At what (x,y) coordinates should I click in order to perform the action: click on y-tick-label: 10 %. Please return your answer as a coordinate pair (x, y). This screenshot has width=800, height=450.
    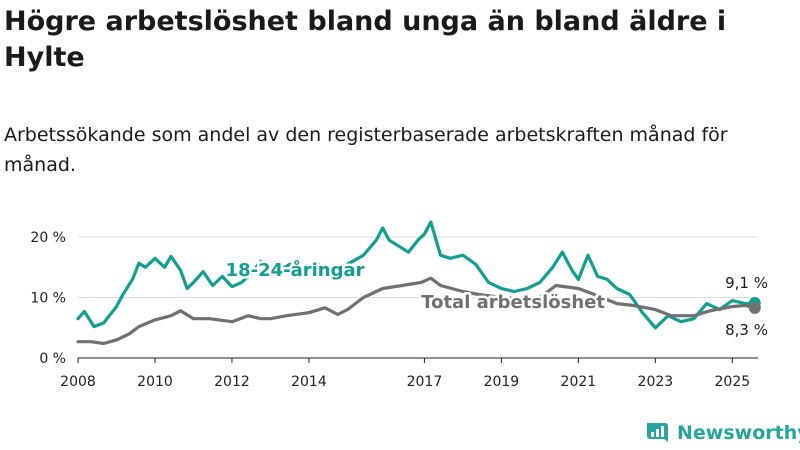
    Looking at the image, I should click on (48, 299).